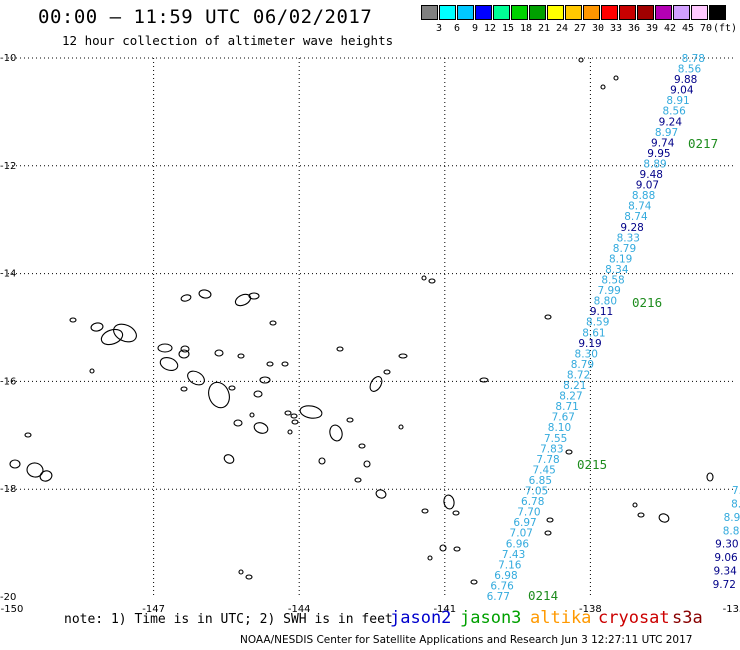 This screenshot has height=650, width=740. I want to click on wave-height-value: 8.27, so click(570, 397).